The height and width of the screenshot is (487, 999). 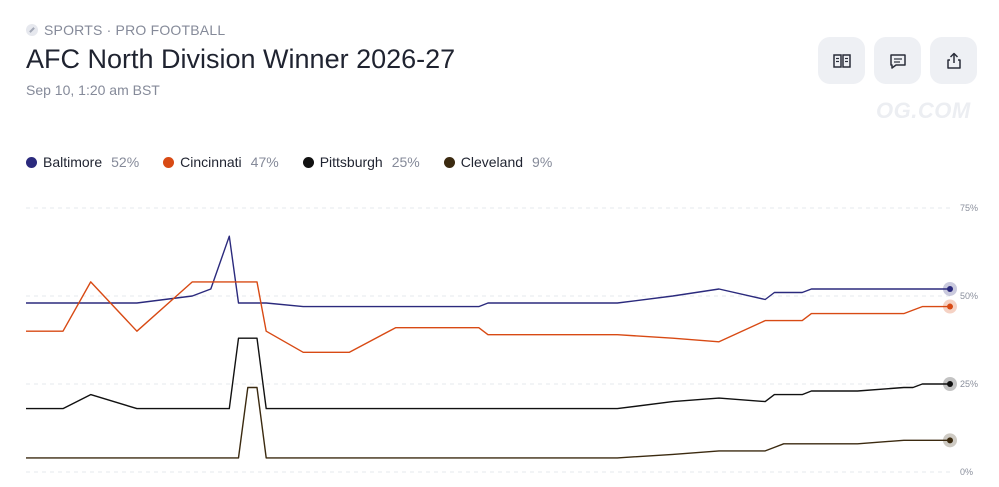 I want to click on legend-value: 47%, so click(x=264, y=162).